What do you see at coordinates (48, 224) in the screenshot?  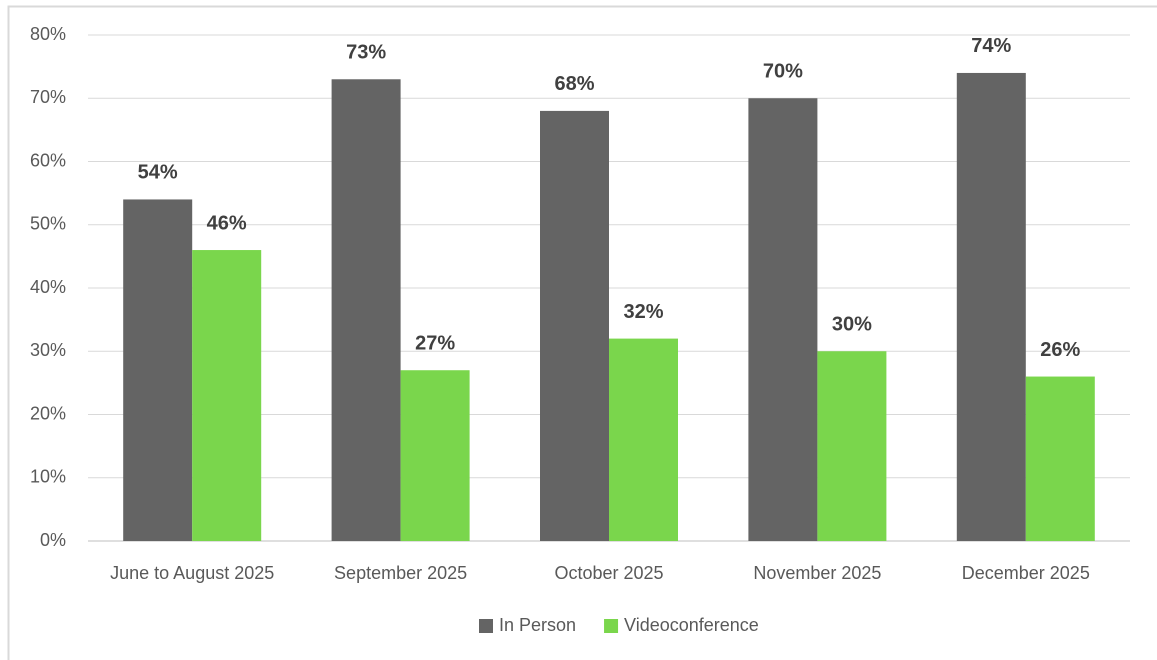 I see `y-tick-label: 50%` at bounding box center [48, 224].